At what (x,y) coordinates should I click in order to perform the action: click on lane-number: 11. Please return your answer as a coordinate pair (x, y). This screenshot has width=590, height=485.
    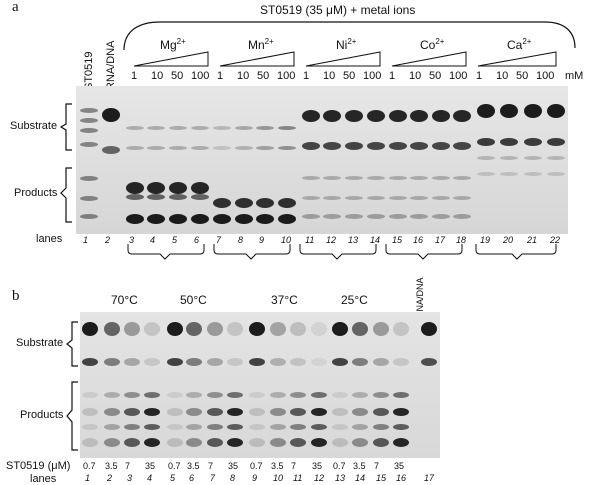
    Looking at the image, I should click on (298, 478).